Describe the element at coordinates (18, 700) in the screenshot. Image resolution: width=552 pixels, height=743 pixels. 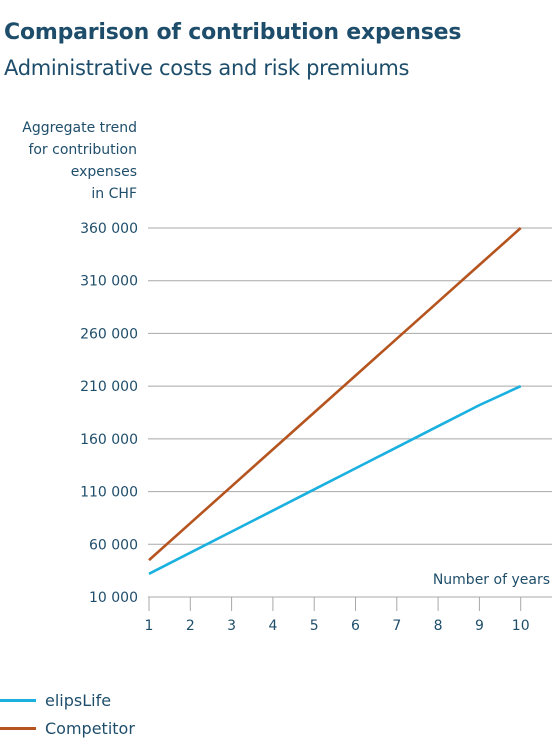
I see `legend-swatch-elipslife` at that location.